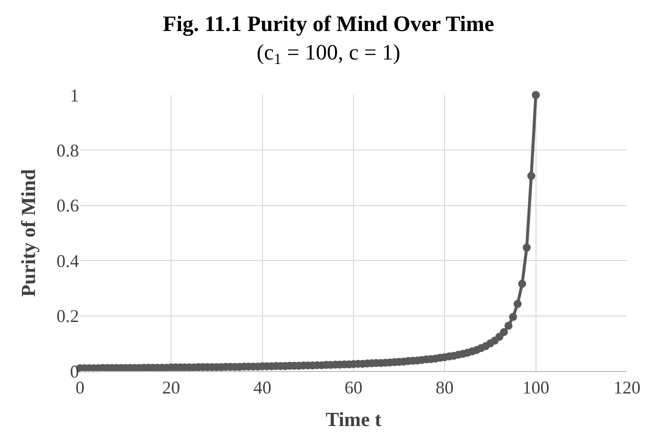 This screenshot has height=441, width=657. What do you see at coordinates (74, 371) in the screenshot?
I see `y-tick-label: 0` at bounding box center [74, 371].